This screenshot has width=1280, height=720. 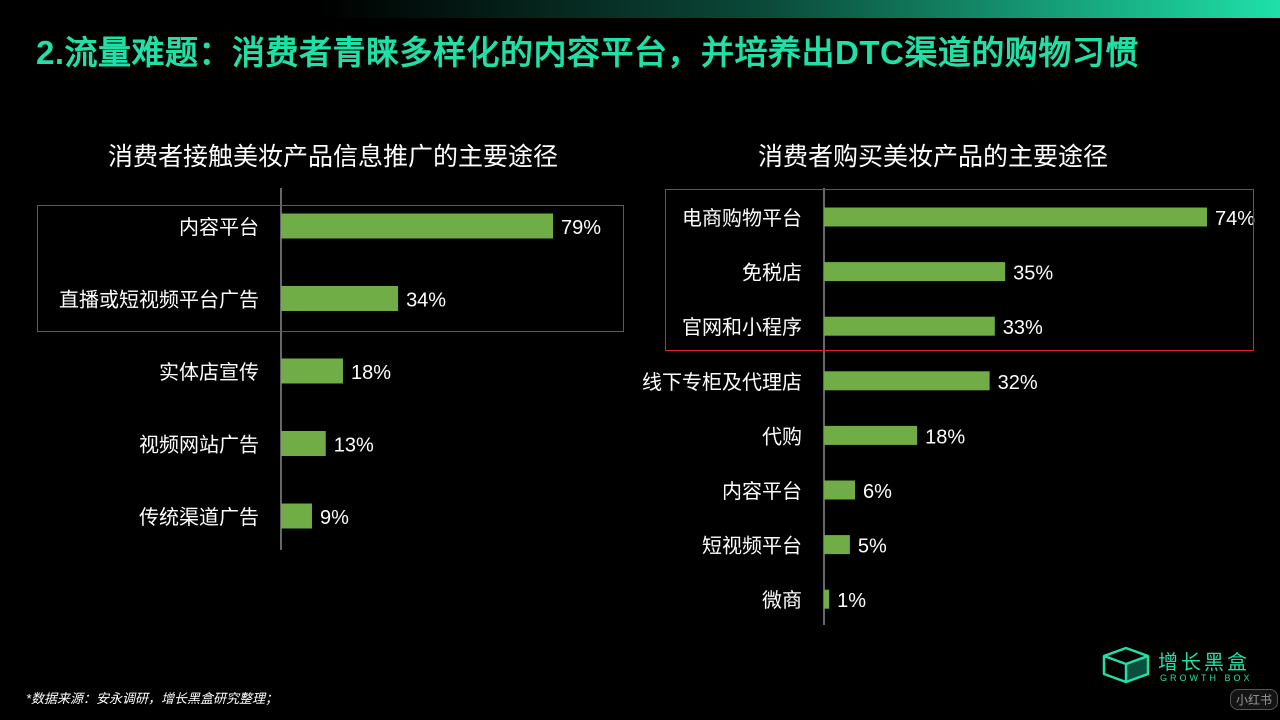 I want to click on watermark: 小红书, so click(x=1254, y=699).